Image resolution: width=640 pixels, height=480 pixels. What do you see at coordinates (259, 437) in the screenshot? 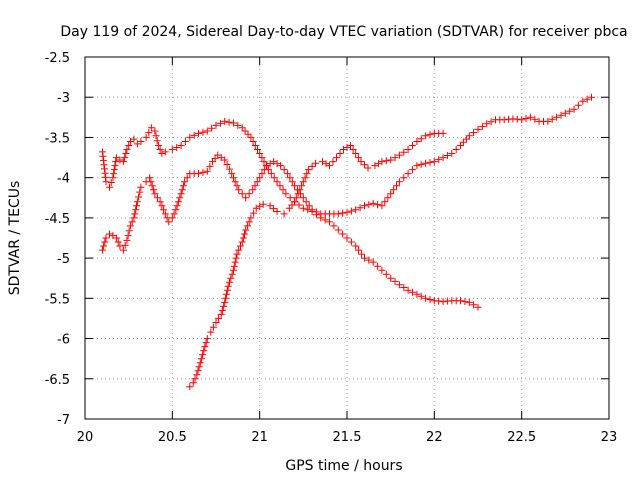
I see `x-tick-label: 21` at bounding box center [259, 437].